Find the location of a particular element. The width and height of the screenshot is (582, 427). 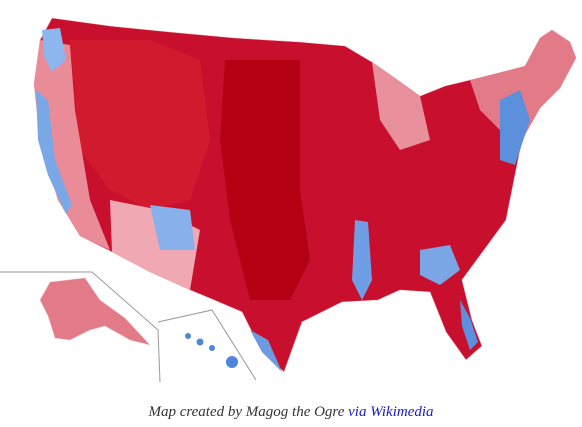

california-blue is located at coordinates (54, 152).